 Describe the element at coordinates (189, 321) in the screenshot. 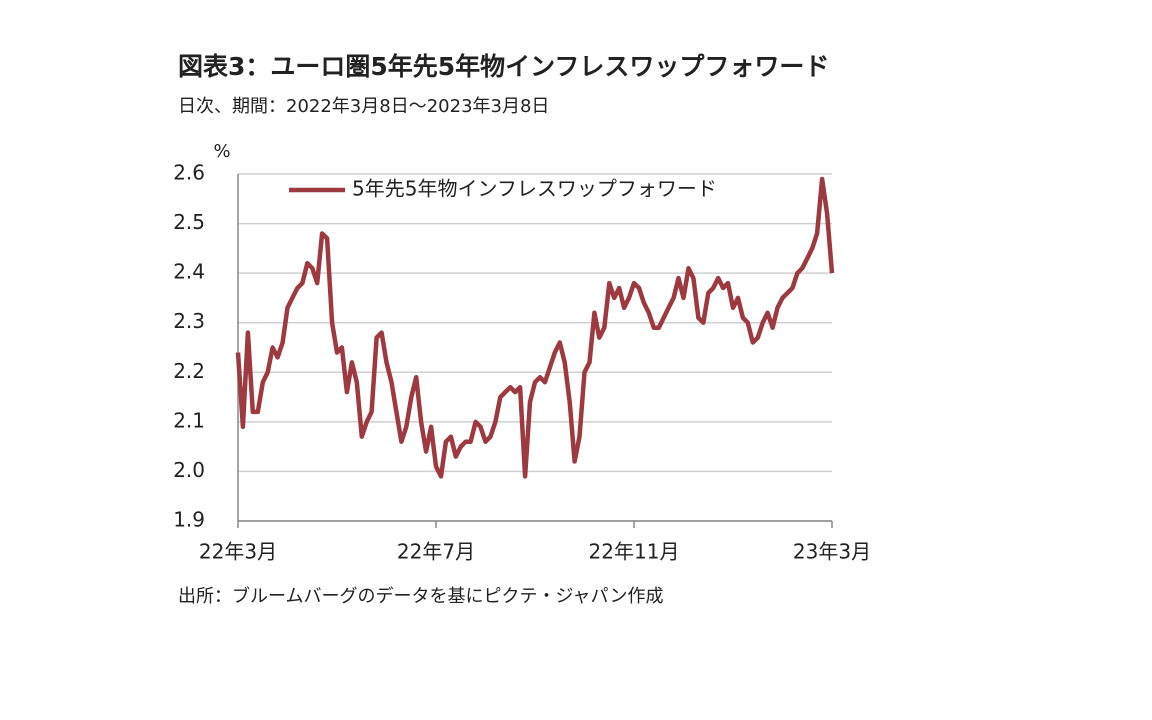

I see `y-tick-label: 2.3` at that location.